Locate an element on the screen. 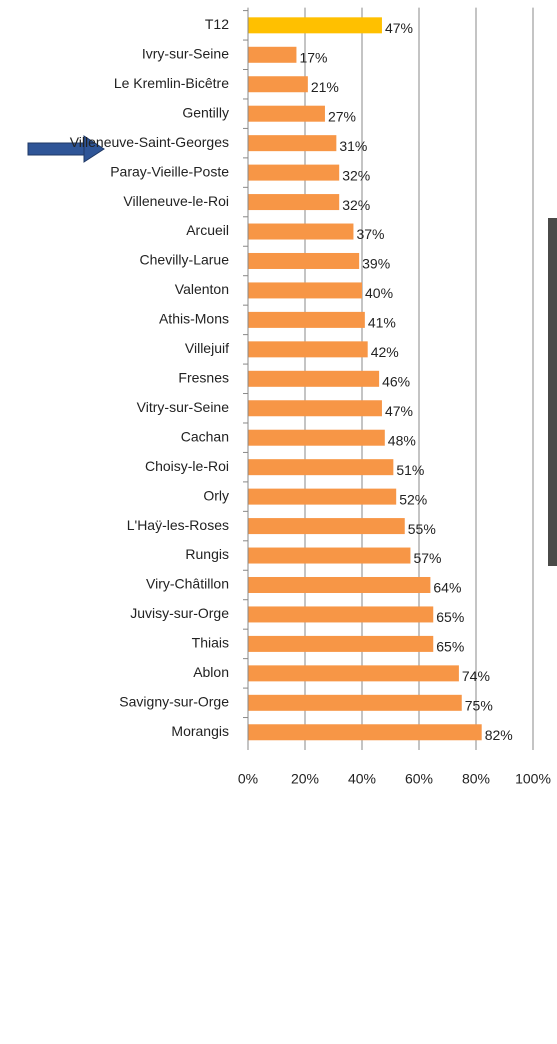 The image size is (557, 1044). value-label: 82% is located at coordinates (499, 735).